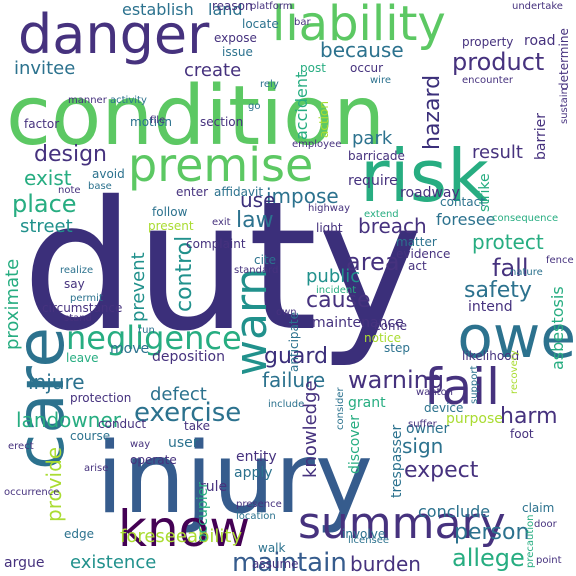 Image resolution: width=576 pixels, height=576 pixels. Describe the element at coordinates (197, 426) in the screenshot. I see `word-take: take` at that location.